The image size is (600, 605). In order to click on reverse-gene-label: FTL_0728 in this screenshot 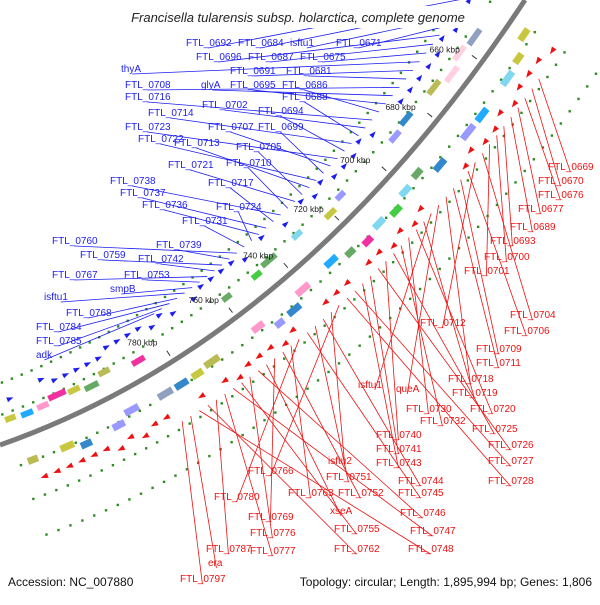, I will do `click(511, 481)`.